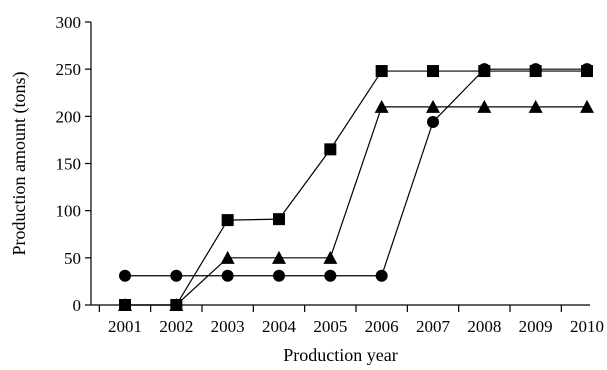  I want to click on x-tick-label: 2009, so click(536, 326).